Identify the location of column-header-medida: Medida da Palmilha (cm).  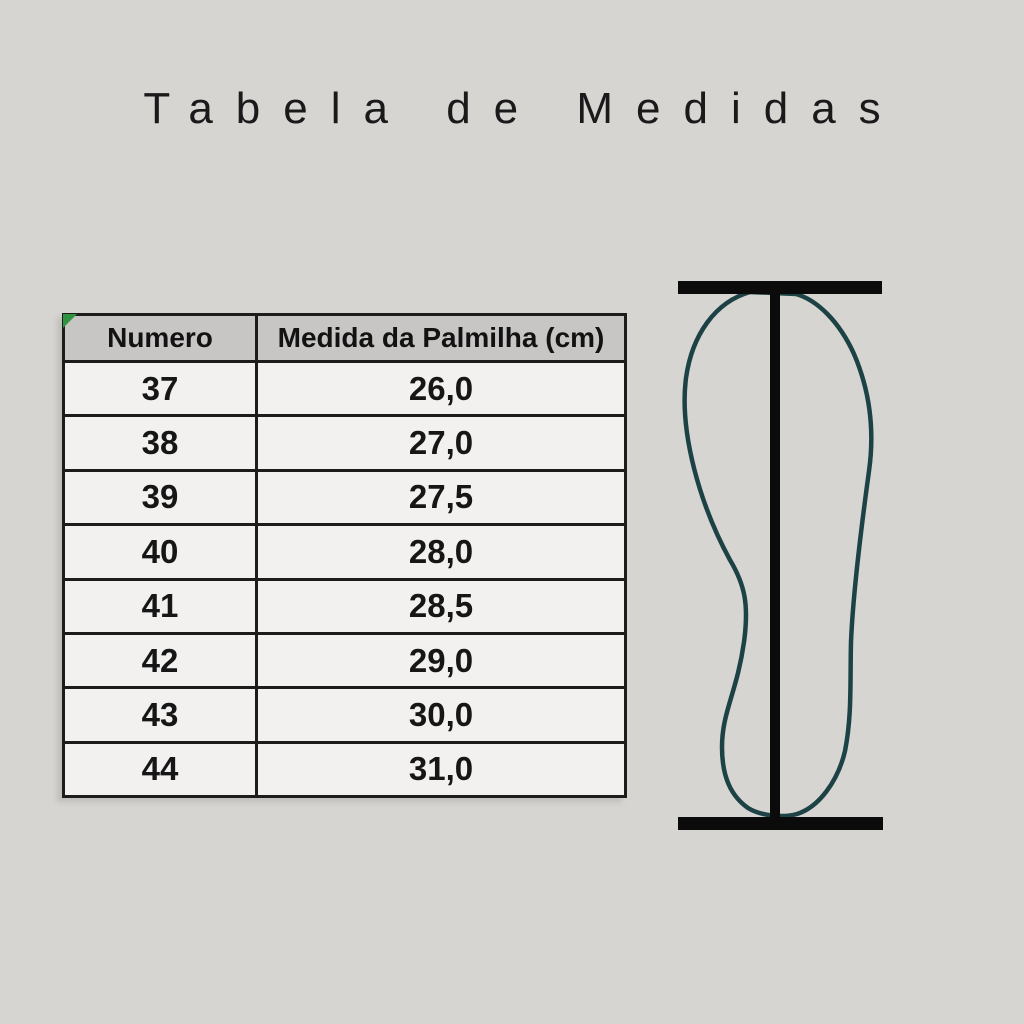
(441, 338).